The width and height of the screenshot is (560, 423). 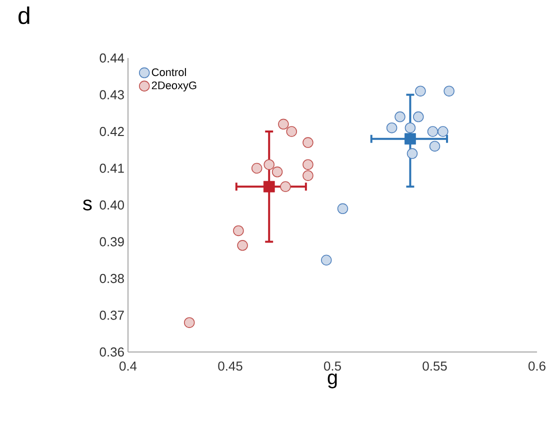 What do you see at coordinates (112, 279) in the screenshot?
I see `y-tick-label: 0.38` at bounding box center [112, 279].